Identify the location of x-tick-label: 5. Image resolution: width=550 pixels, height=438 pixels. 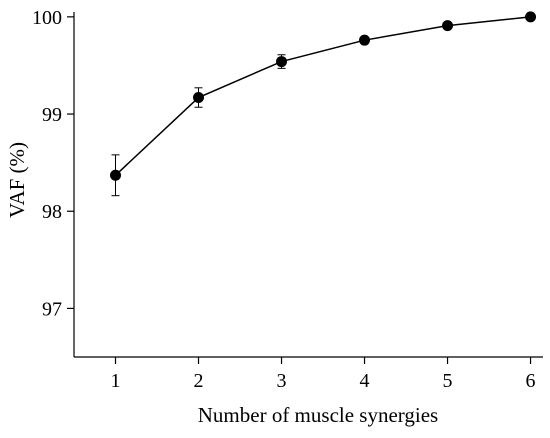
(448, 381).